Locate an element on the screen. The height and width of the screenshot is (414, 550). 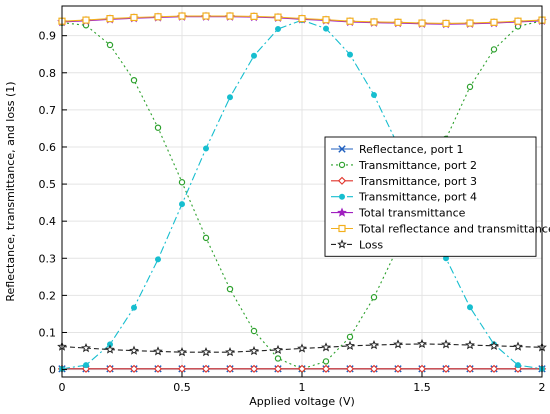
y-axis-label: Reflectance, transmittance, and loss (1) is located at coordinates (10, 191).